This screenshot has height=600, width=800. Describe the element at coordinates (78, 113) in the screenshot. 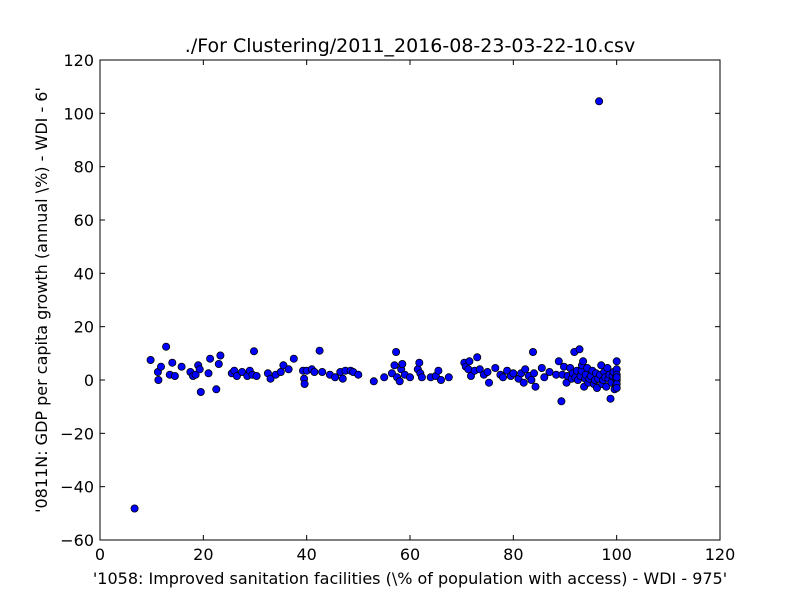

I see `y-tick-label: 100` at that location.